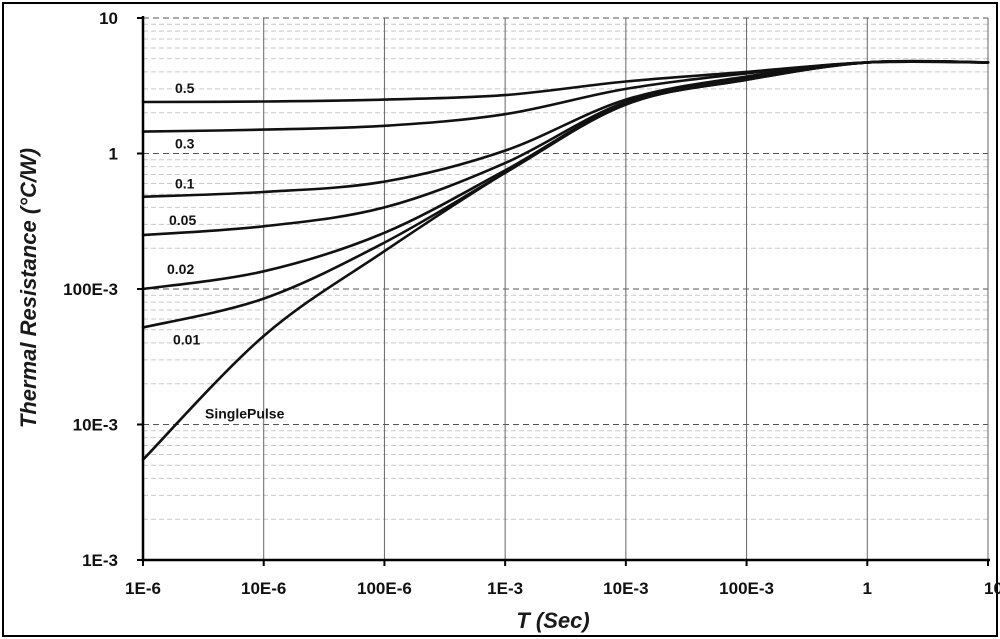  What do you see at coordinates (186, 339) in the screenshot?
I see `series-label-0-01: 0.01` at bounding box center [186, 339].